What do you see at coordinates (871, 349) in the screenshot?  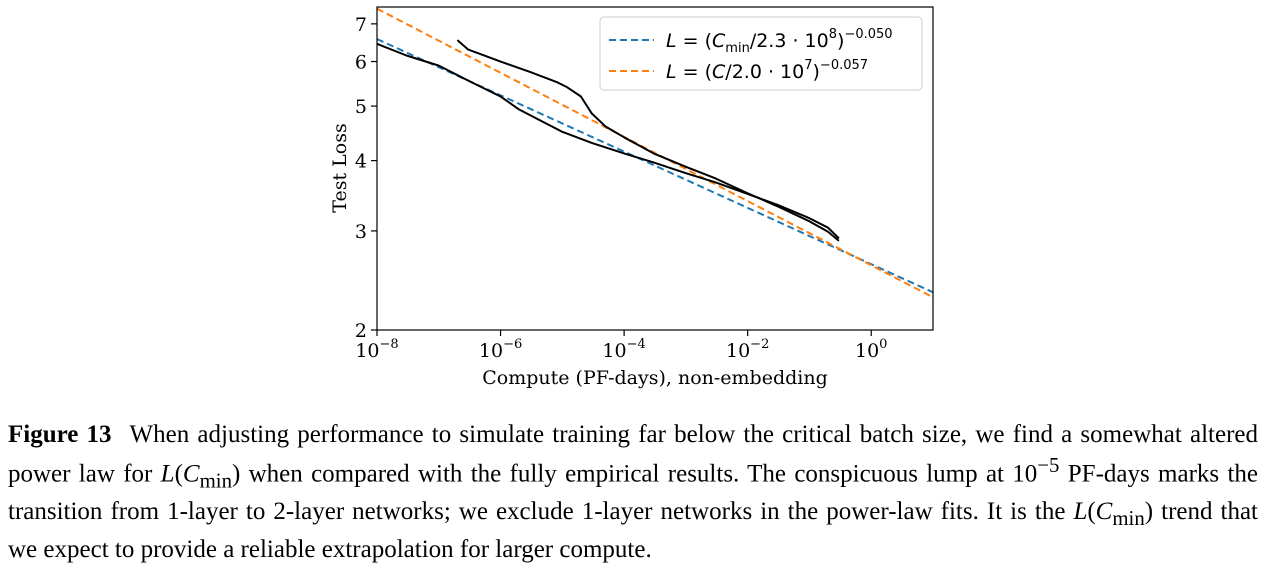 I see `x-tick-label-4: 10⁰` at bounding box center [871, 349].